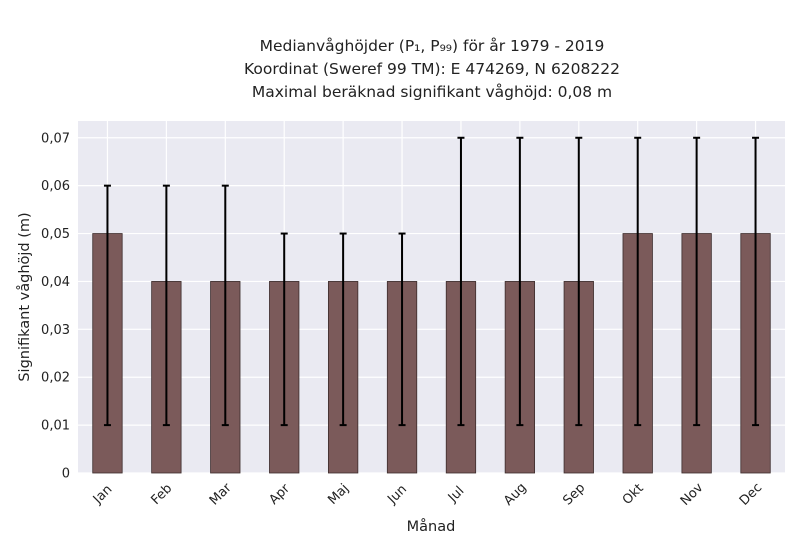  What do you see at coordinates (338, 494) in the screenshot?
I see `x-tick-label-maj: Maj` at bounding box center [338, 494].